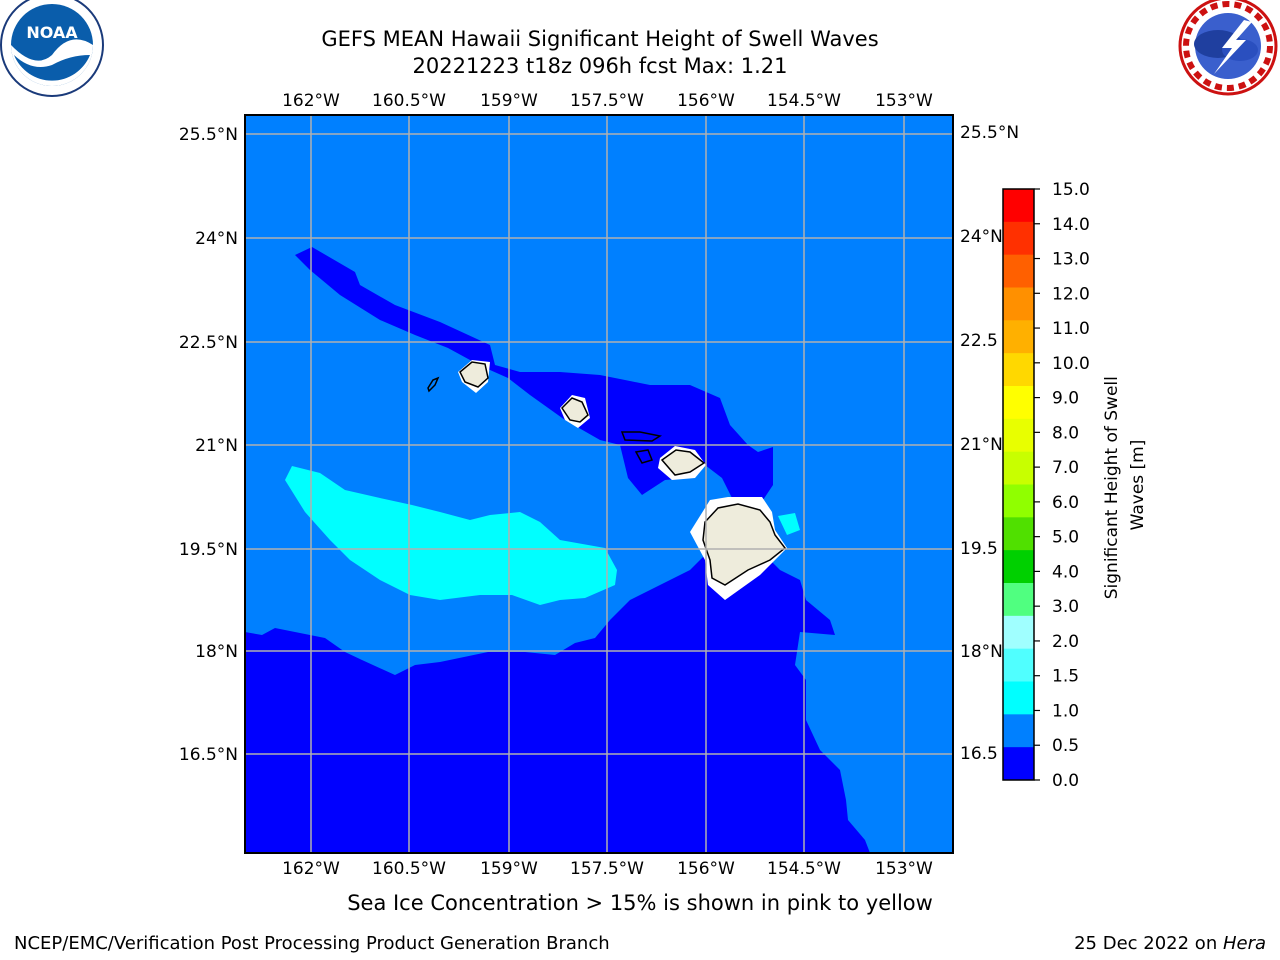  Describe the element at coordinates (1065, 399) in the screenshot. I see `colorbar-tick-label: 9.0` at that location.